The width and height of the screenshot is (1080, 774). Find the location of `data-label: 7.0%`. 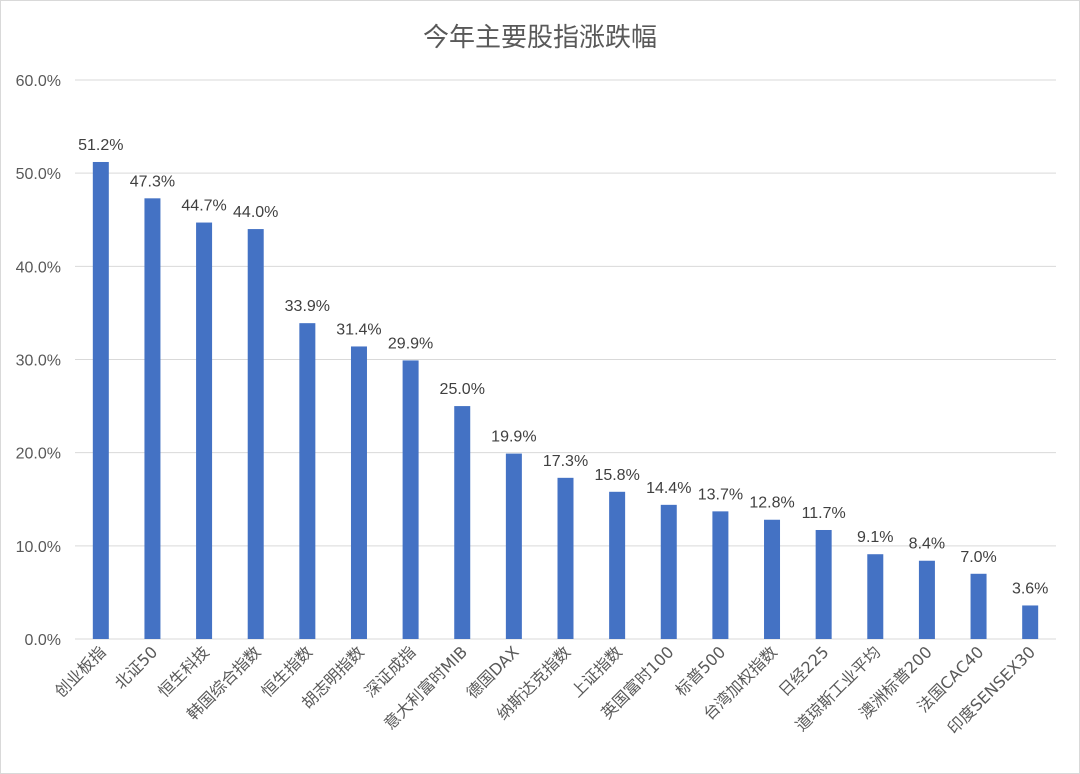

data-label: 7.0% is located at coordinates (978, 557).